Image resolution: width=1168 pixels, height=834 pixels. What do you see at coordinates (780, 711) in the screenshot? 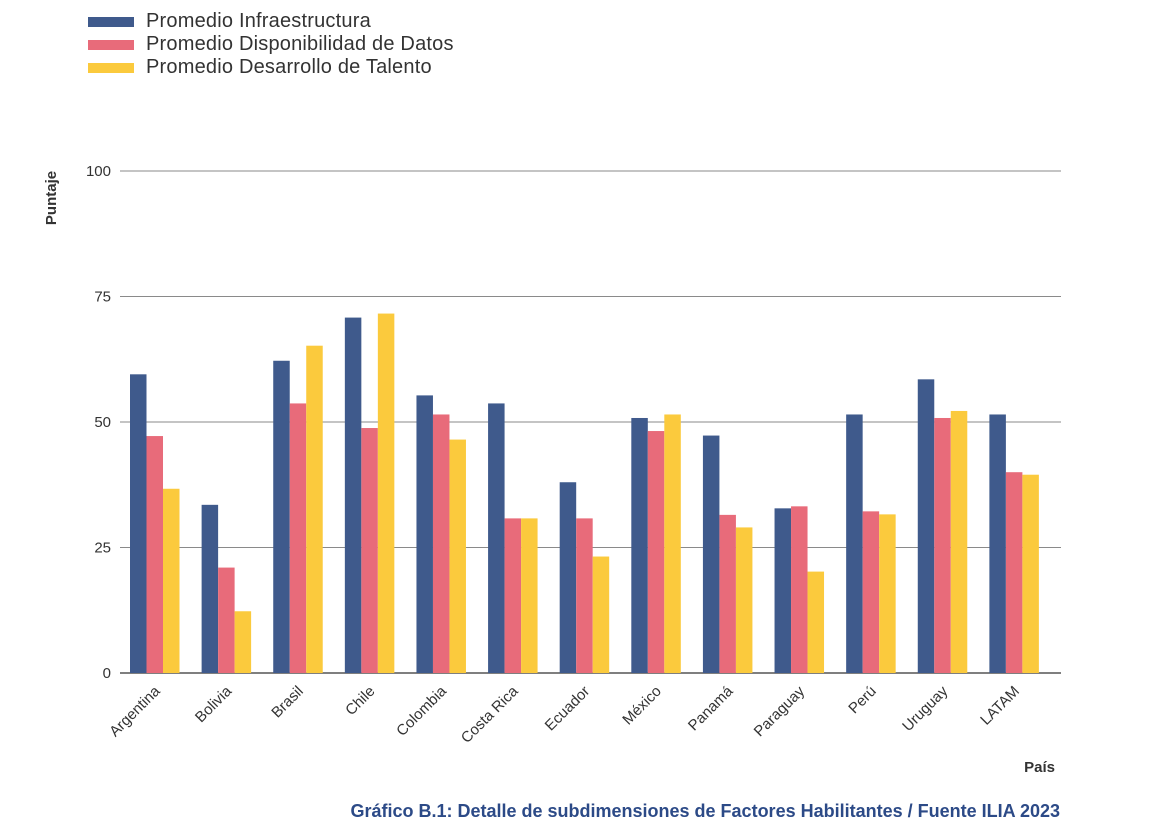
I see `x-tick-label-paraguay: Paraguay` at bounding box center [780, 711].